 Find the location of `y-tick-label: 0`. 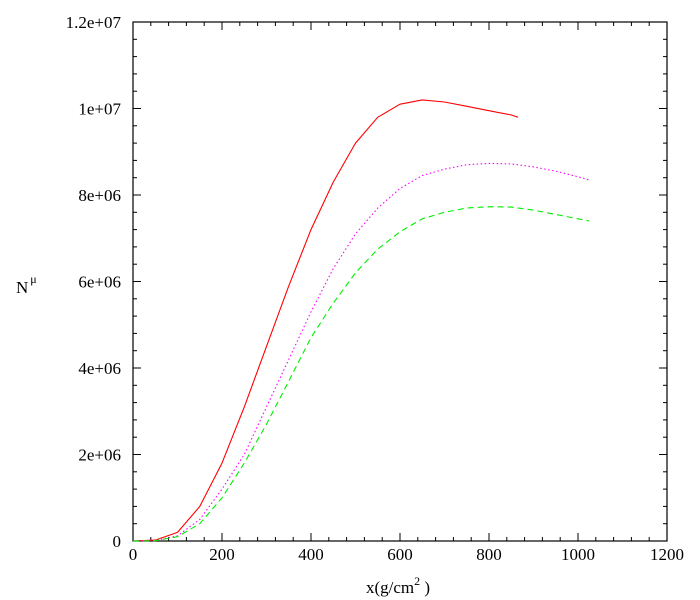

y-tick-label: 0 is located at coordinates (117, 541).